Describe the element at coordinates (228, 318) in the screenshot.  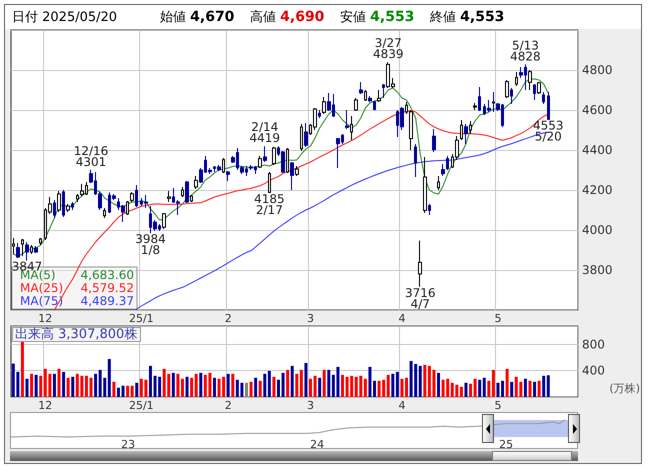
I see `x-tick-label: 2` at that location.